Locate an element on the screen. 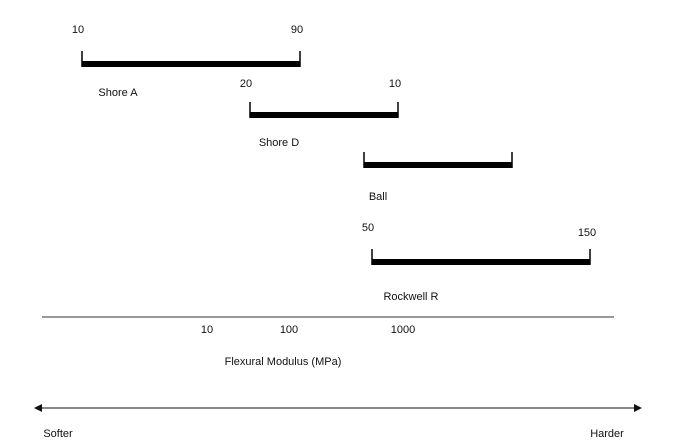 The height and width of the screenshot is (440, 700). scale-name: Ball is located at coordinates (378, 197).